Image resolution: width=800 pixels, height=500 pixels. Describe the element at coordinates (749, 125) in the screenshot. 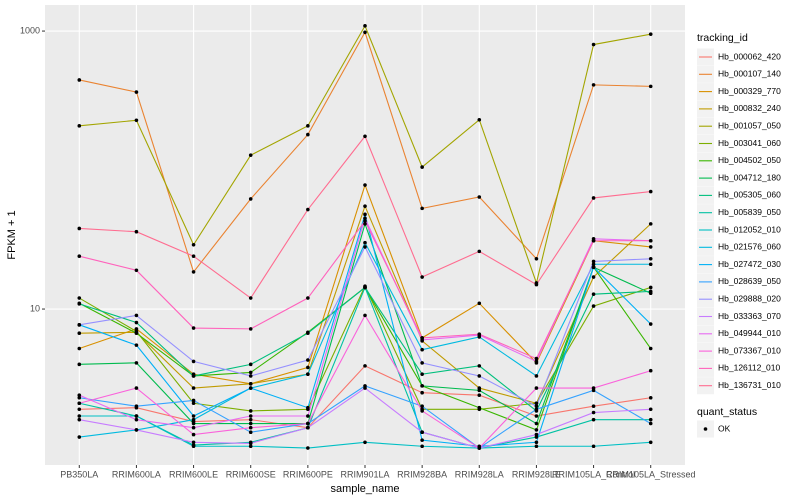

I see `legend-label: Hb_001057_050` at that location.